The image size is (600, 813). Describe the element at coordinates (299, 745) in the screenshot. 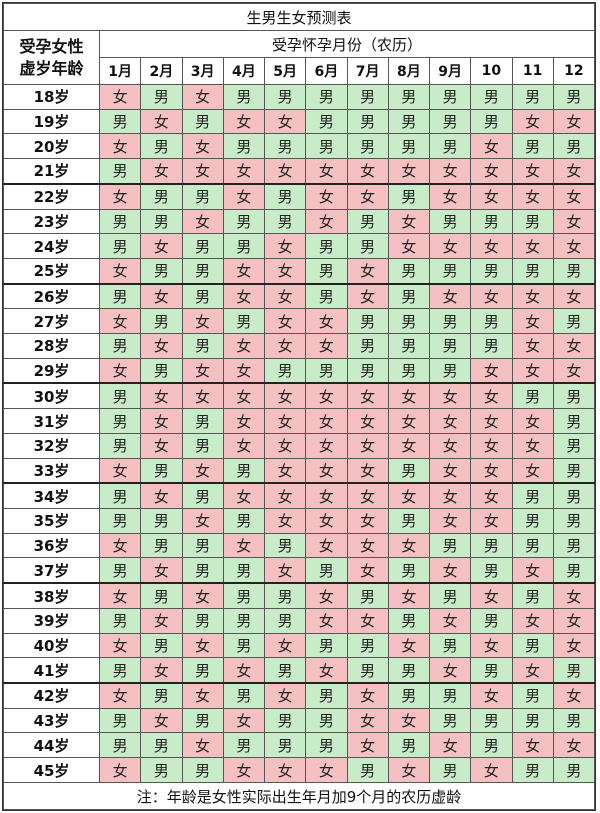

I see `table-row: 44岁男男女男男男女男女男女女` at that location.